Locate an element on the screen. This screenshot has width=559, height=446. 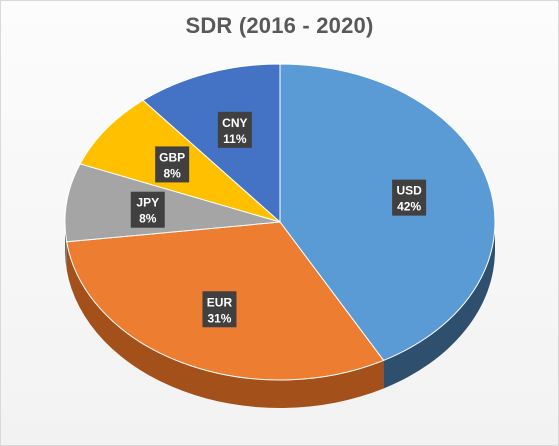
data-label-gbp: GBP 8% is located at coordinates (172, 164).